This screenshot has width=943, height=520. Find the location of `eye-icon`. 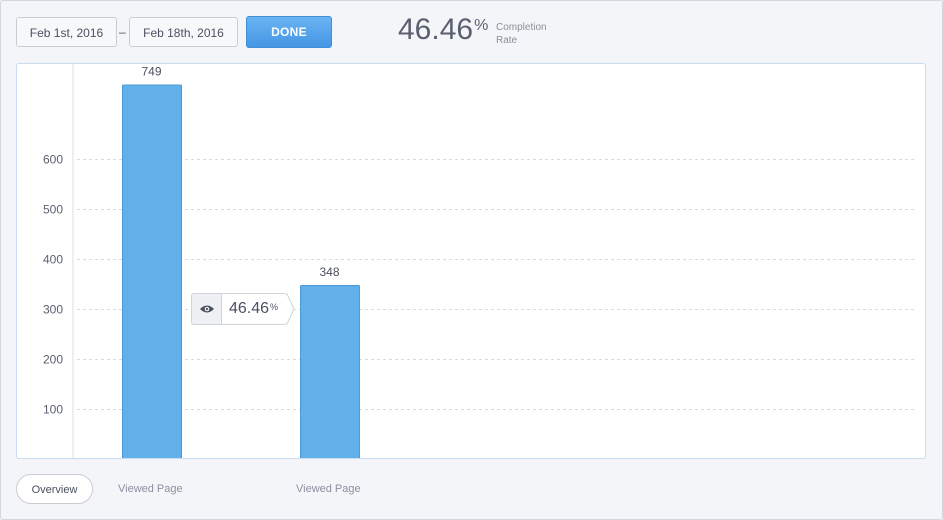

eye-icon is located at coordinates (206, 309).